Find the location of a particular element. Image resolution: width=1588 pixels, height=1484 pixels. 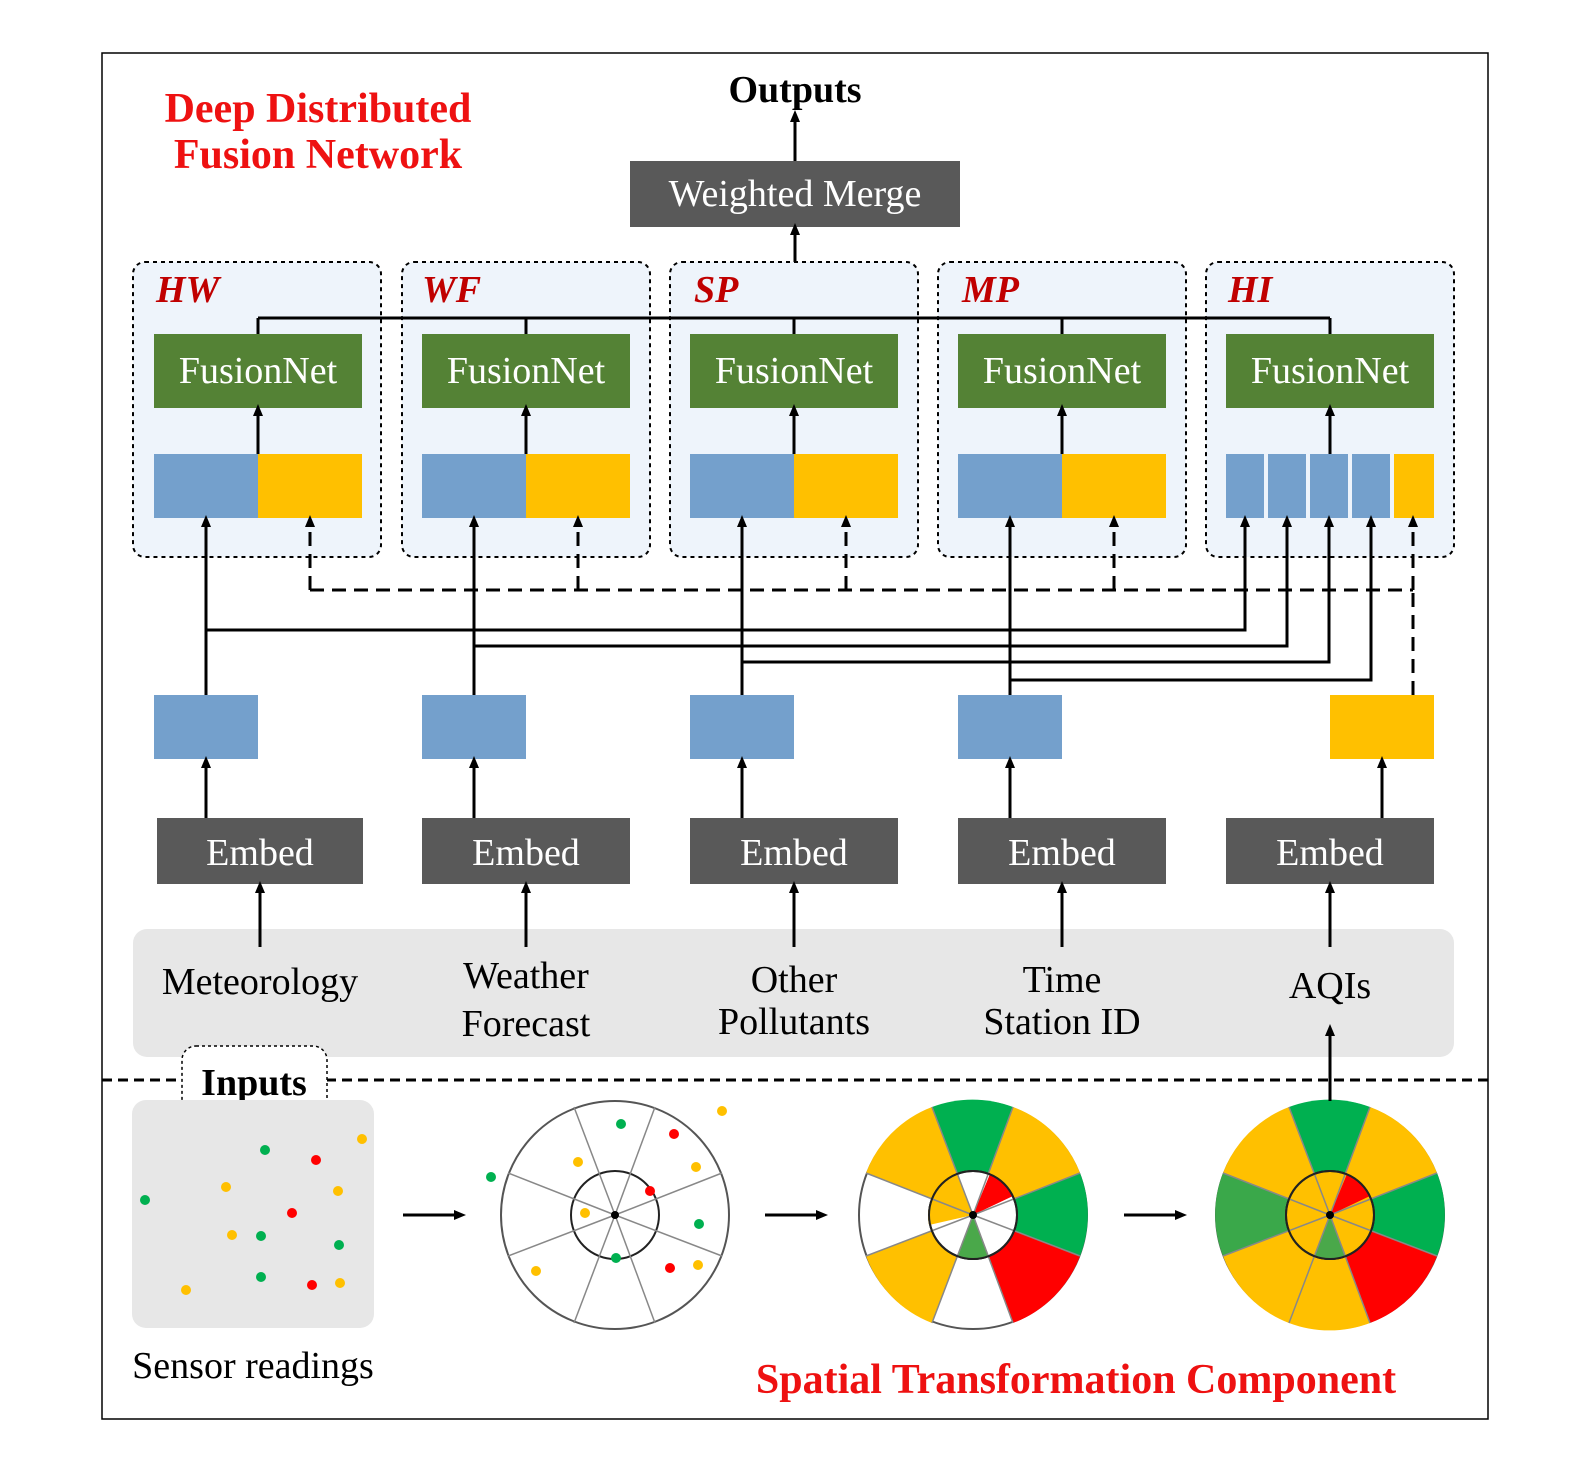

fusion-output-bus is located at coordinates (794, 325).